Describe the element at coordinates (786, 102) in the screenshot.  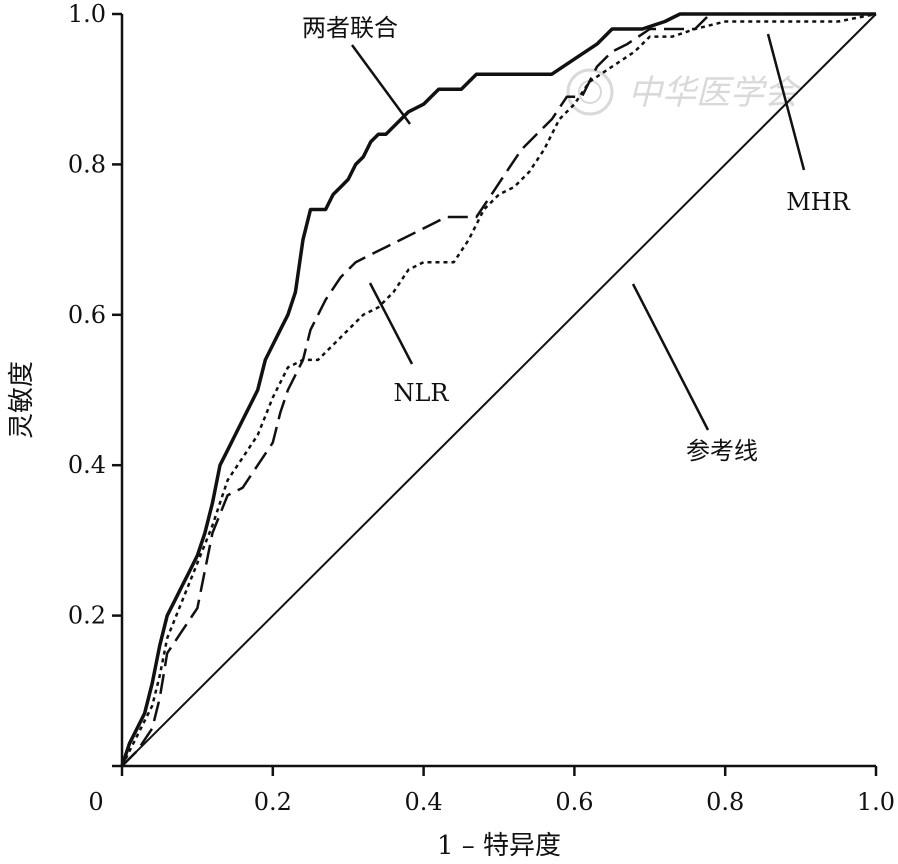
I see `mhr-leader-line` at that location.